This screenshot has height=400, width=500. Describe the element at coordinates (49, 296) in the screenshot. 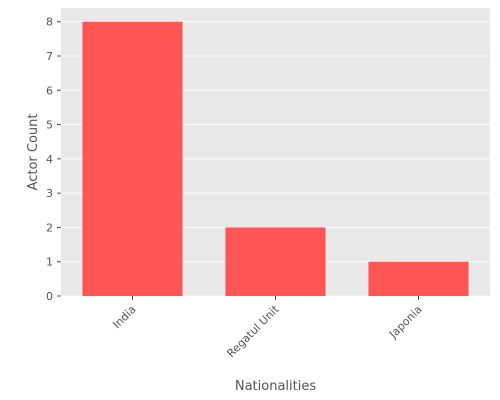

I see `y-tick-label: 0` at that location.